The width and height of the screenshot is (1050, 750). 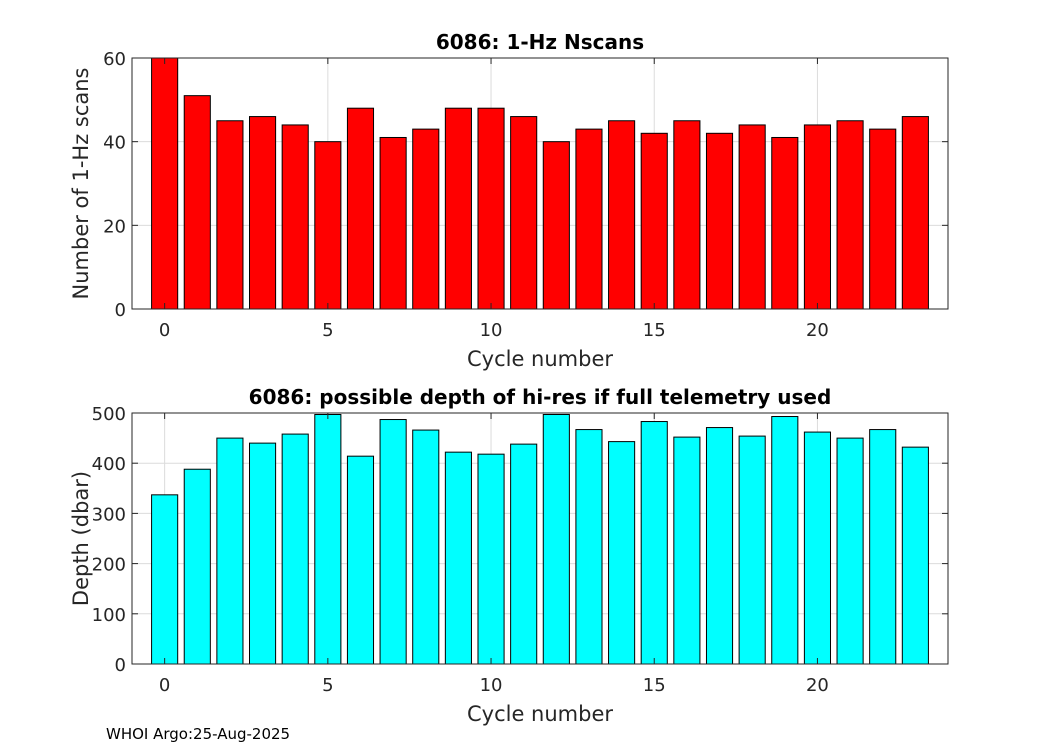 I want to click on y-tick-label: 300, so click(x=109, y=514).